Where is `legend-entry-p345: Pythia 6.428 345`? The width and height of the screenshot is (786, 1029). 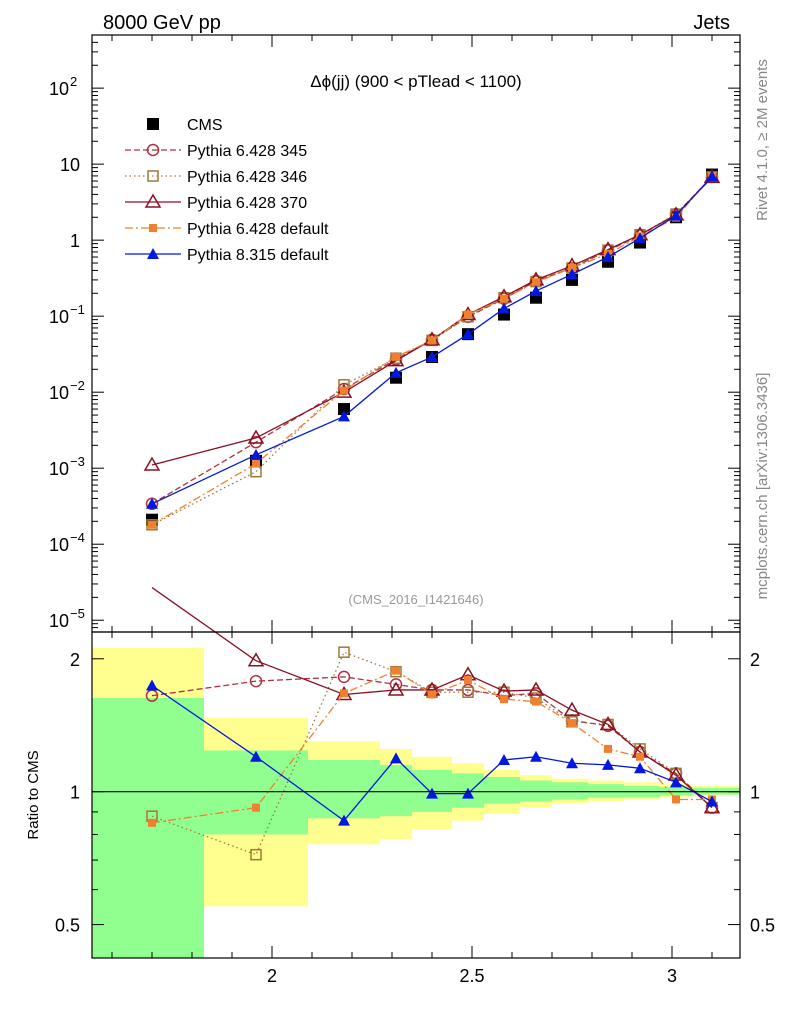
legend-entry-p345: Pythia 6.428 345 is located at coordinates (216, 151).